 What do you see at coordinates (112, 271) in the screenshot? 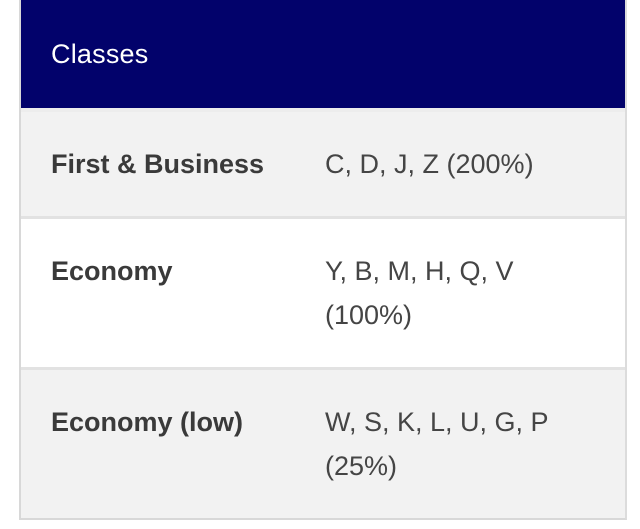
I see `class-name-label: Economy` at bounding box center [112, 271].